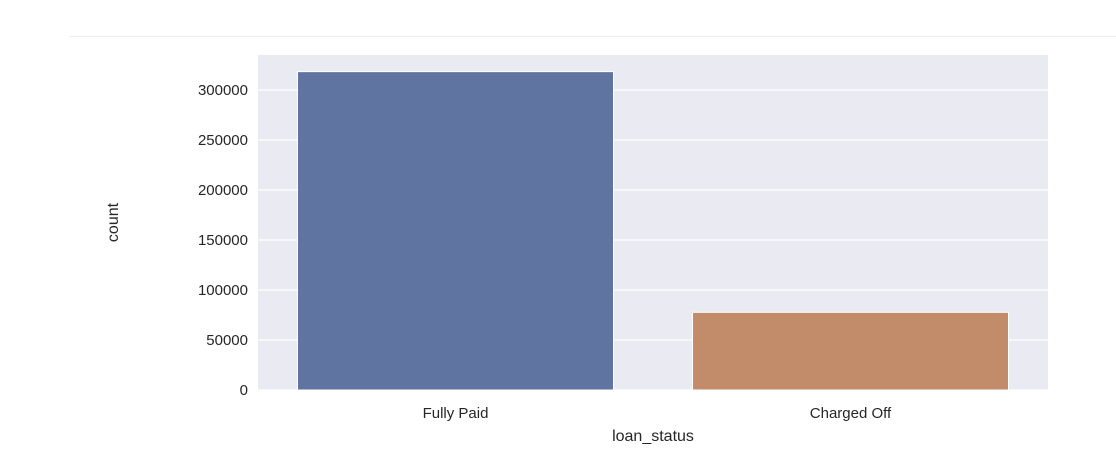  I want to click on y-tick-label: 100000, so click(223, 290).